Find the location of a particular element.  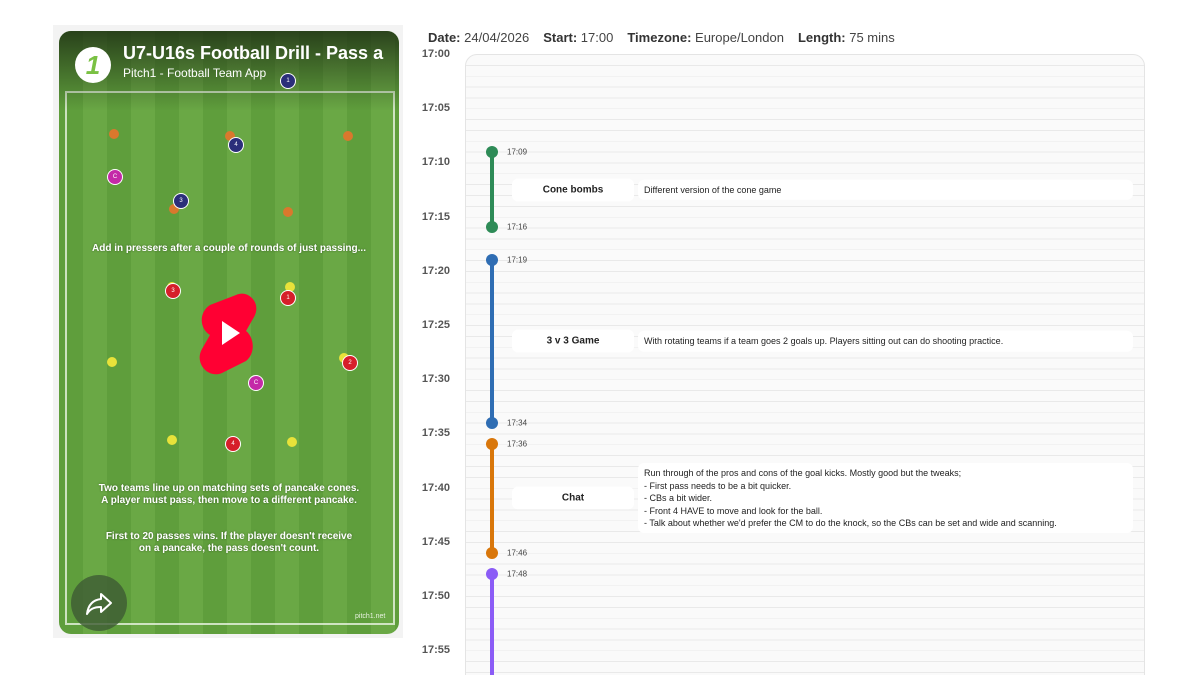

time-tick: 17:25 is located at coordinates (435, 325).